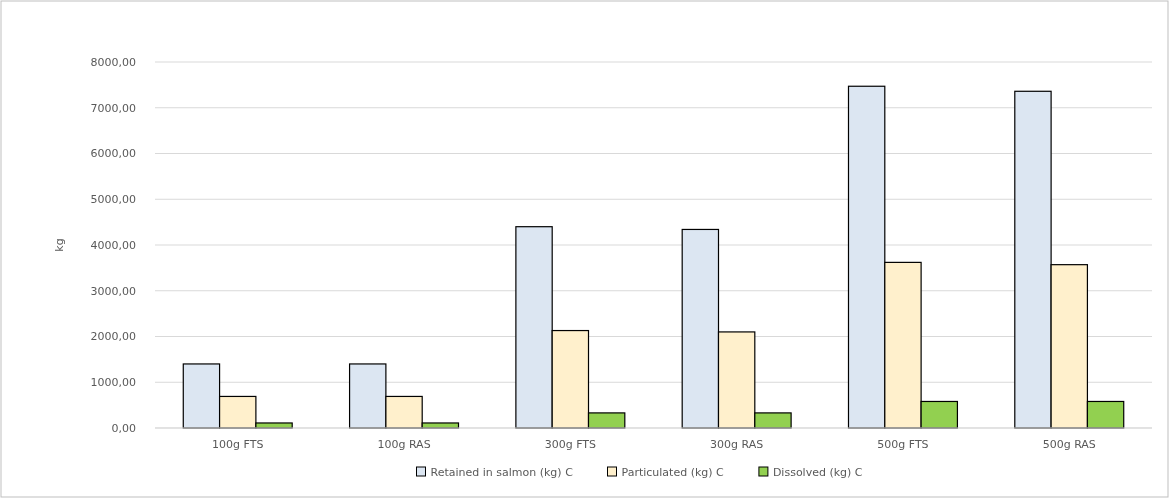 The width and height of the screenshot is (1169, 498). Describe the element at coordinates (570, 444) in the screenshot. I see `x-tick-label: 300g FTS` at that location.